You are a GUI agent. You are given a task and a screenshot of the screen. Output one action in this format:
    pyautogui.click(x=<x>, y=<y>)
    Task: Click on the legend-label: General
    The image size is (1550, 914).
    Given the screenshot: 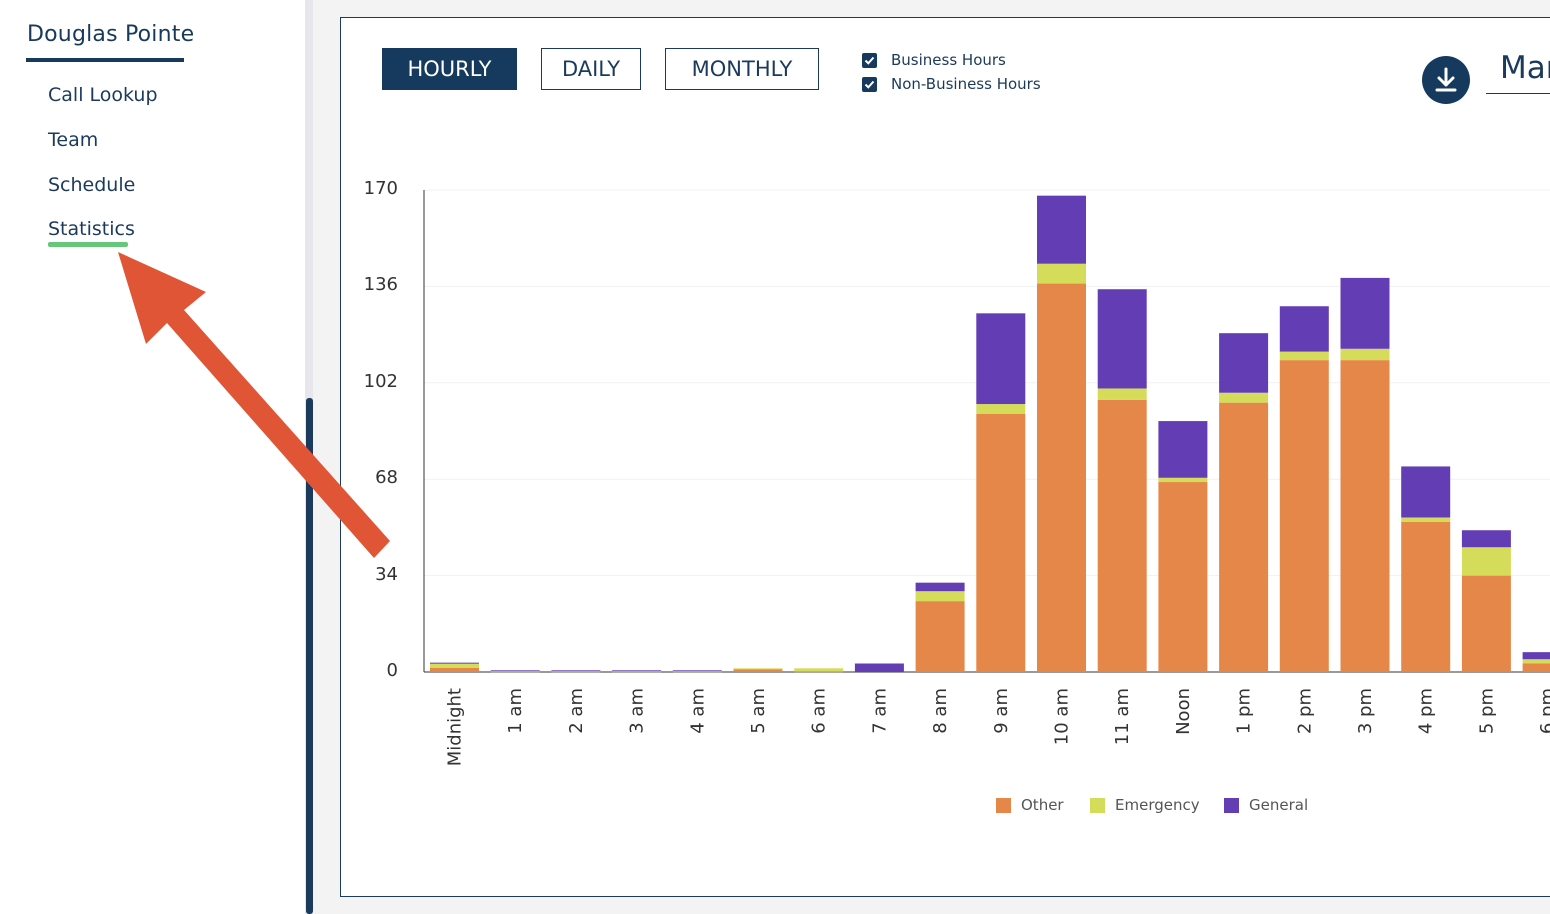 What is the action you would take?
    pyautogui.click(x=1279, y=805)
    